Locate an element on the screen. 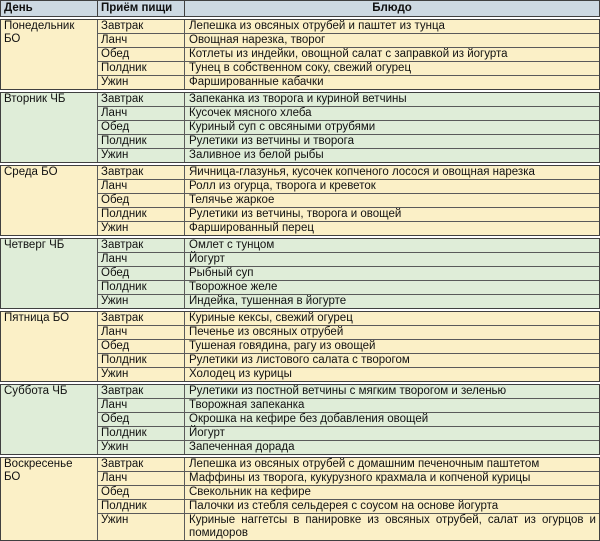  dish-cell: Омлет с тунцом is located at coordinates (232, 245).